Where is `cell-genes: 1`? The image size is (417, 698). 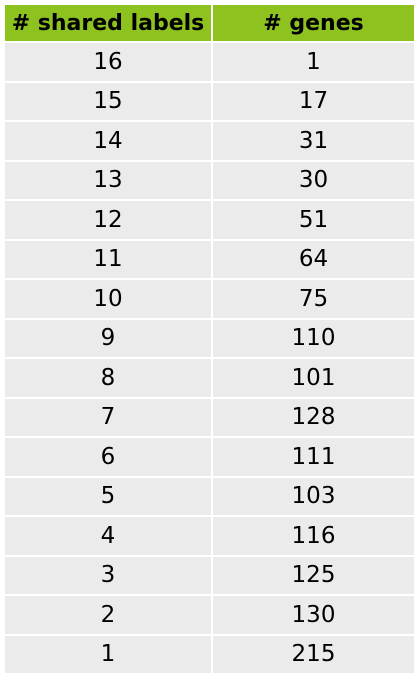
cell-genes: 1 is located at coordinates (313, 62).